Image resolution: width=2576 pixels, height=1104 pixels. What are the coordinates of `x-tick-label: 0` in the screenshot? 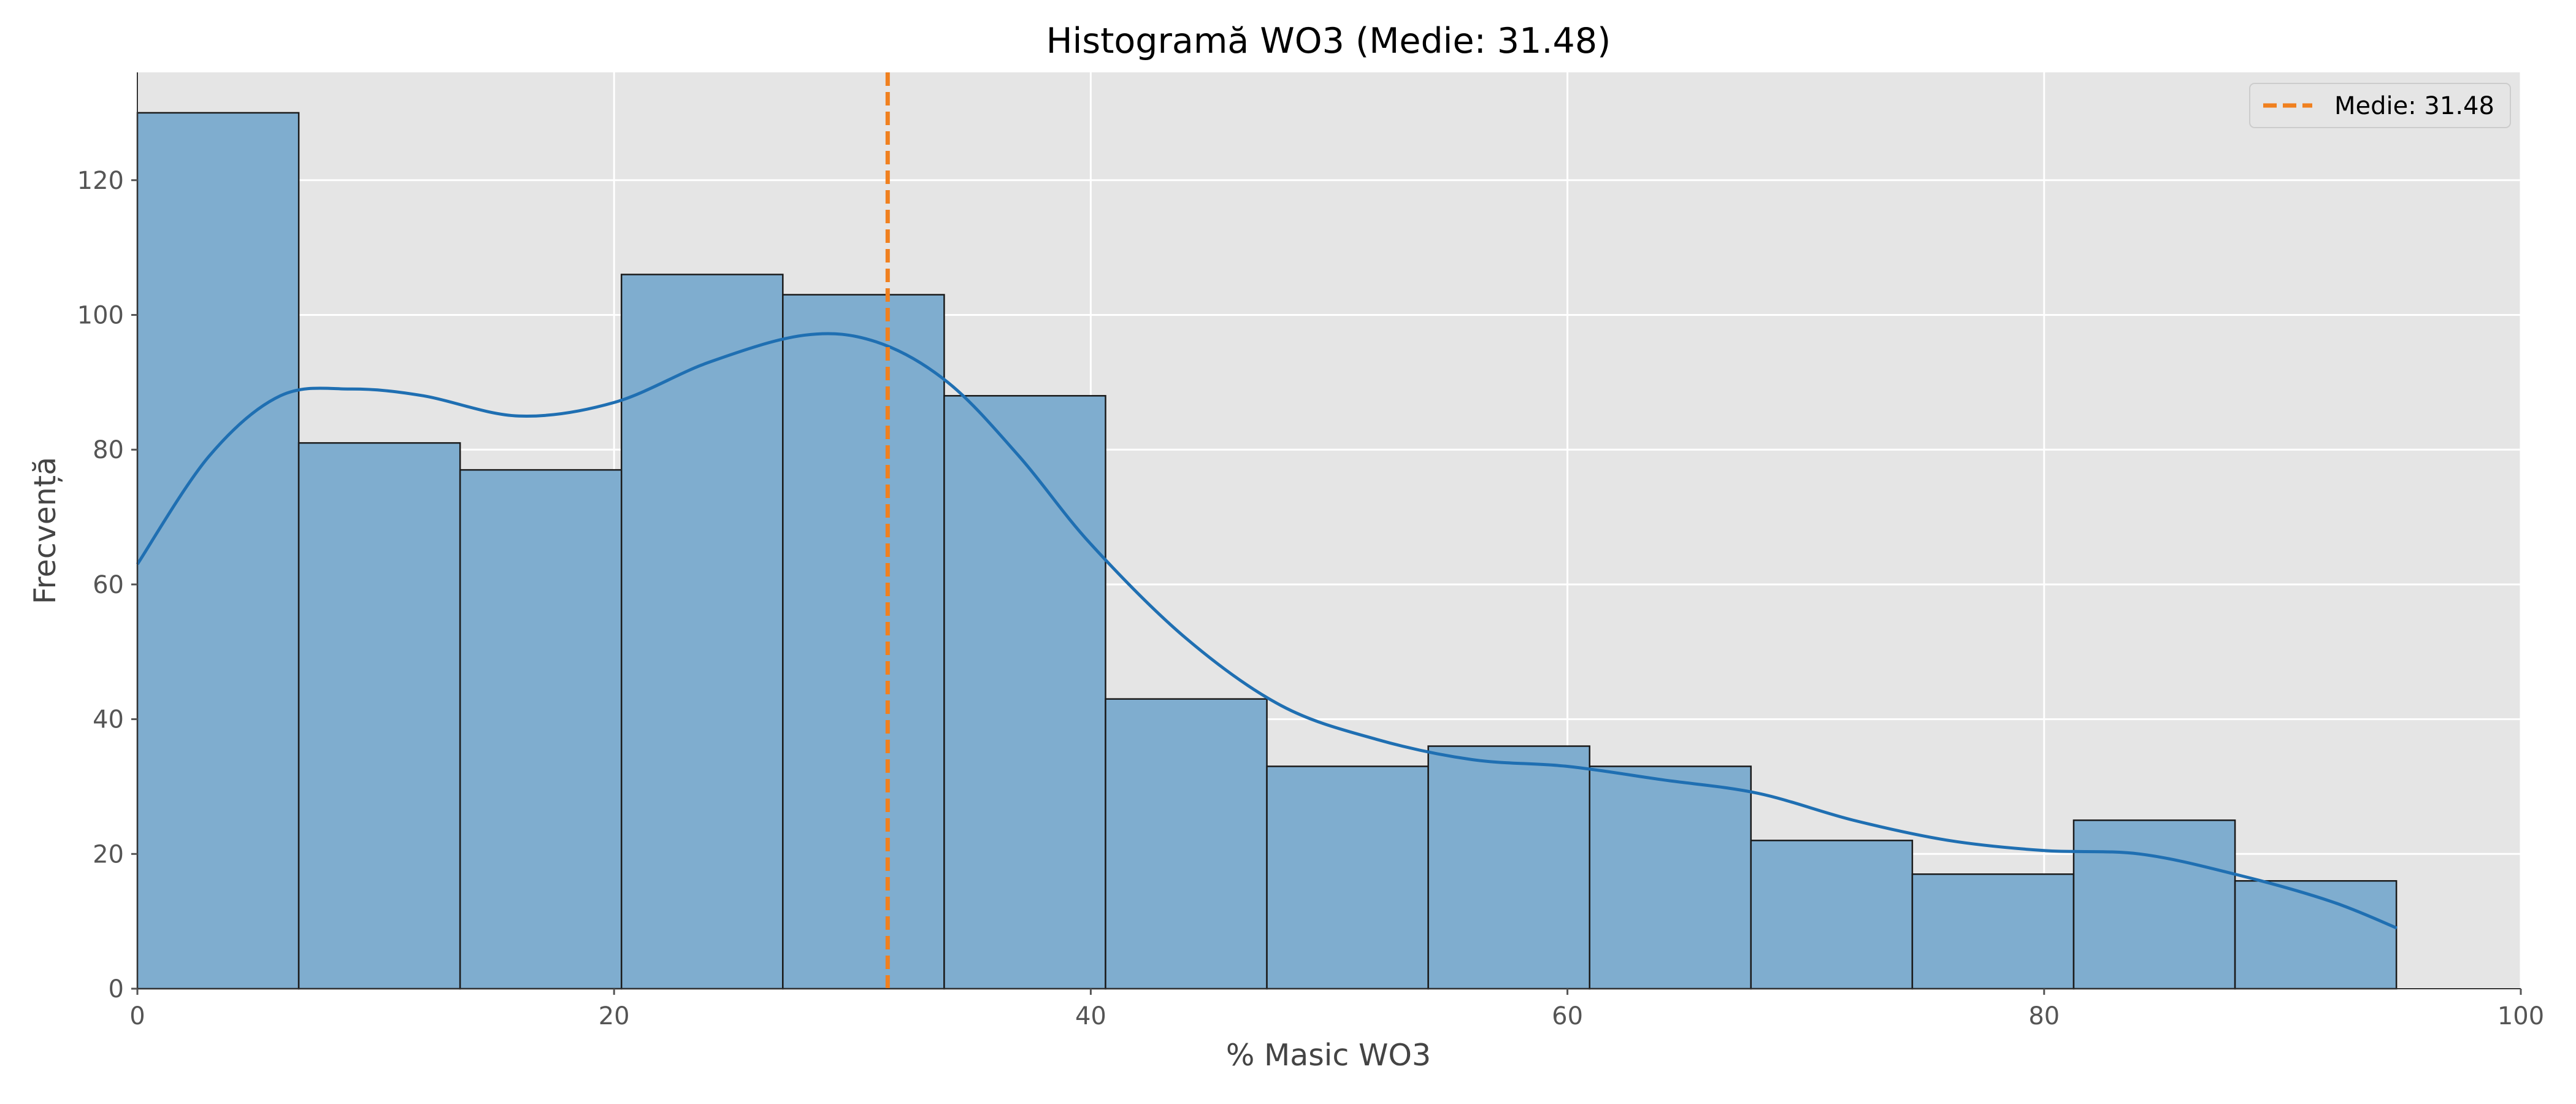 It's located at (137, 1016).